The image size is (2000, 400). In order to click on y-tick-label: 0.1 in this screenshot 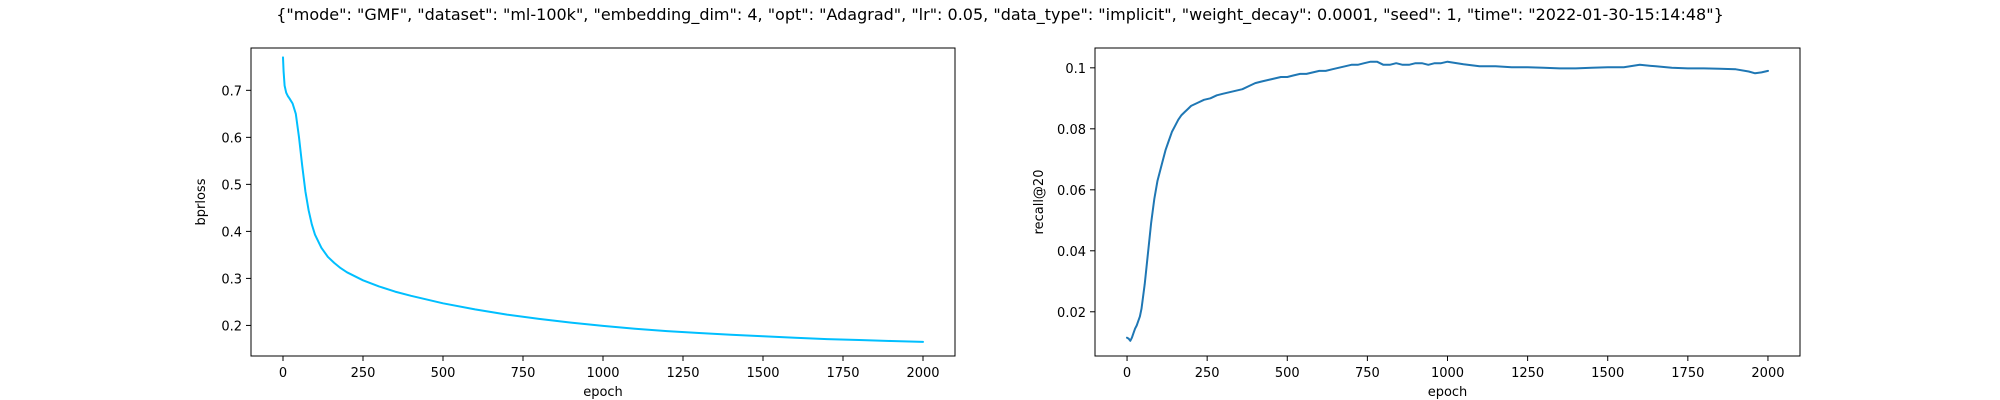, I will do `click(1075, 69)`.